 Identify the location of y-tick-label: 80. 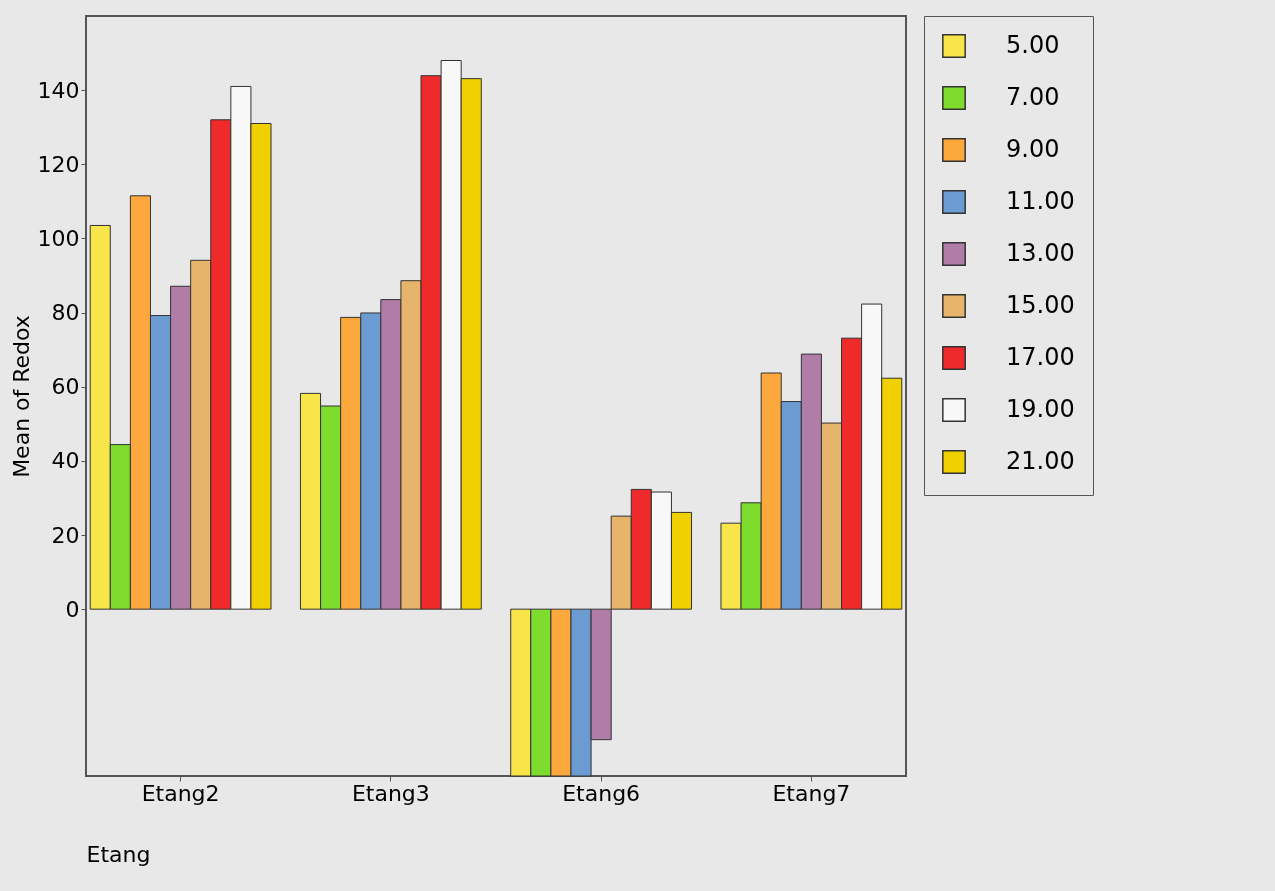
(65, 313).